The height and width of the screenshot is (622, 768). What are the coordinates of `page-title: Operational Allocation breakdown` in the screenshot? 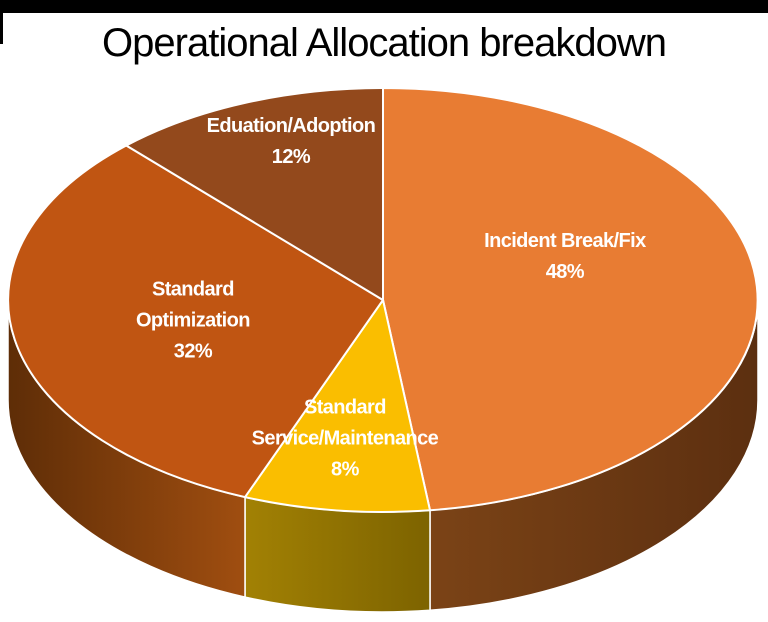 It's located at (384, 43).